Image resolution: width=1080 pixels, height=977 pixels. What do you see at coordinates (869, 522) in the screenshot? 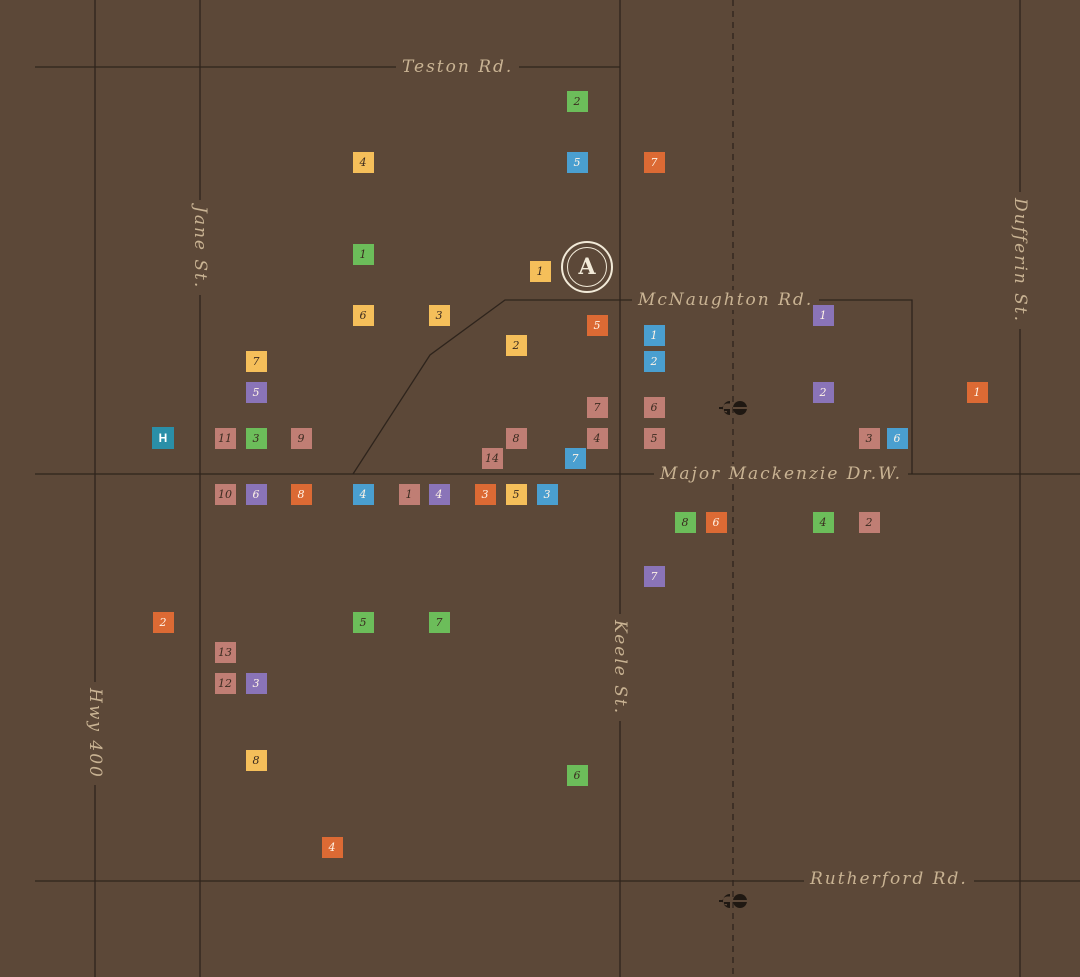
I see `poi-marker-pink: 2` at bounding box center [869, 522].